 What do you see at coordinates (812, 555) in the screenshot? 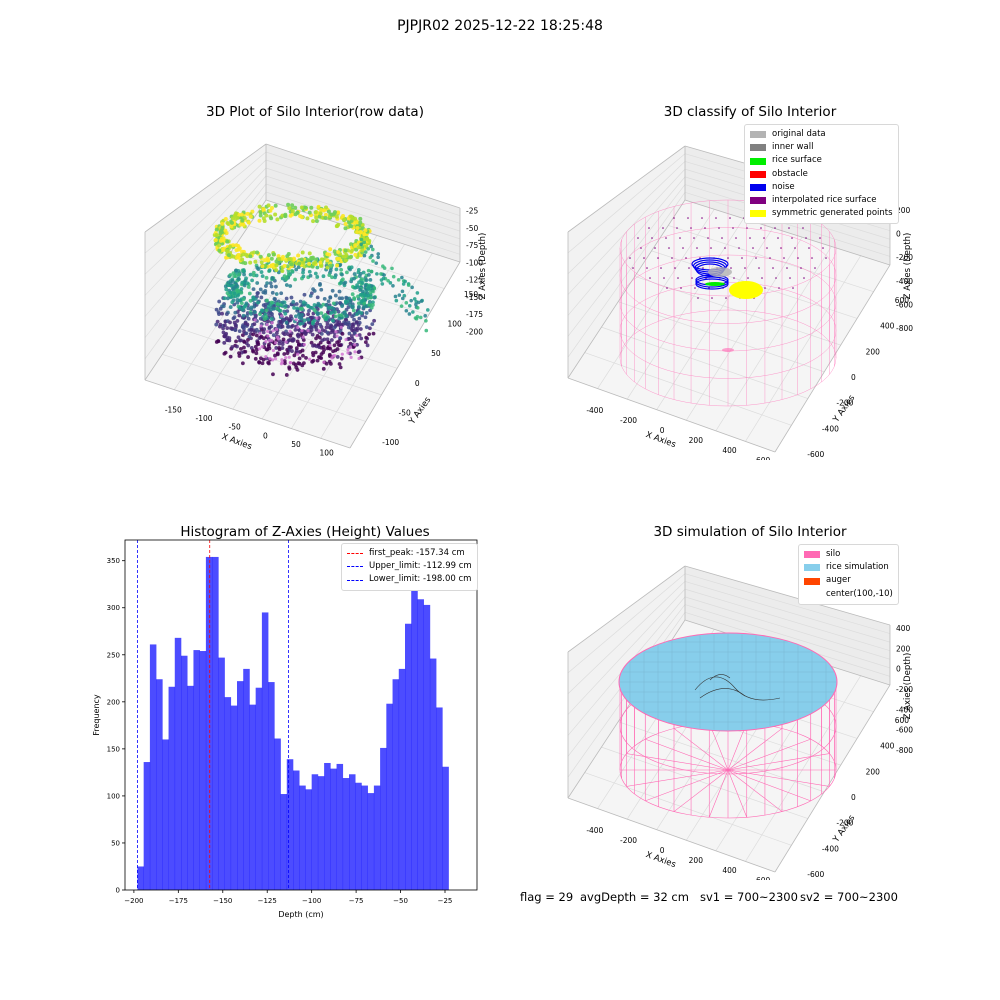
I see `legend-swatch` at bounding box center [812, 555].